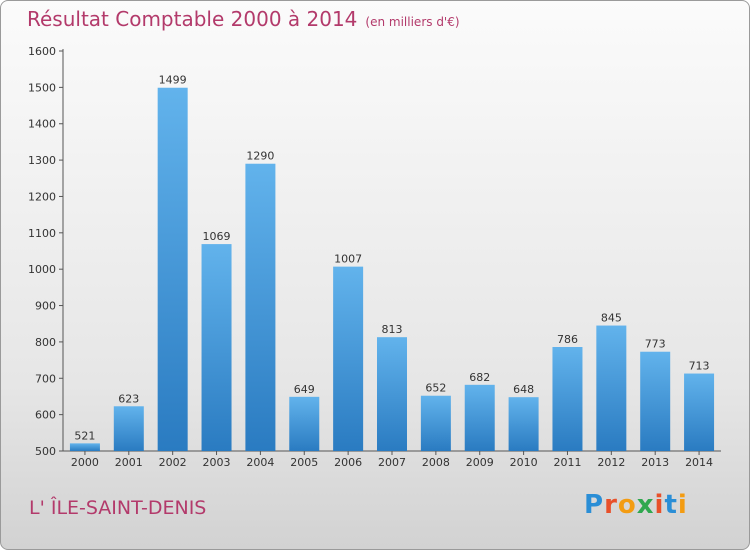  What do you see at coordinates (42, 51) in the screenshot?
I see `y-tick-label: 1600` at bounding box center [42, 51].